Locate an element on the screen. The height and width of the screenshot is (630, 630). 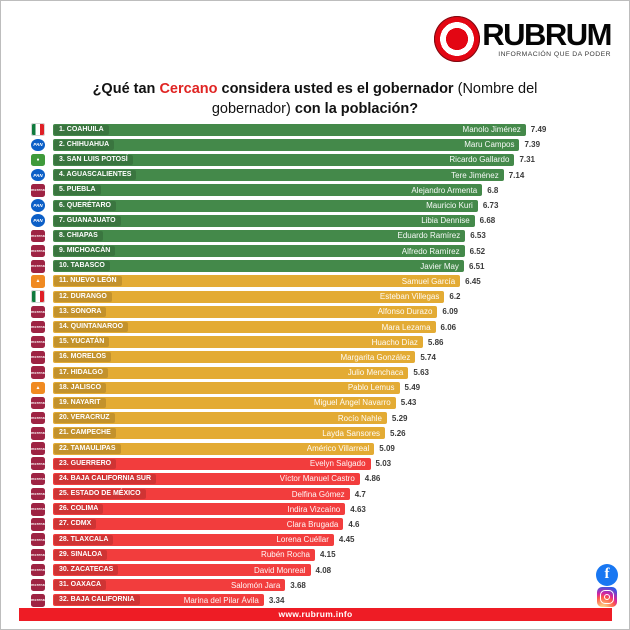
score-value: 6.45 is located at coordinates (473, 281).